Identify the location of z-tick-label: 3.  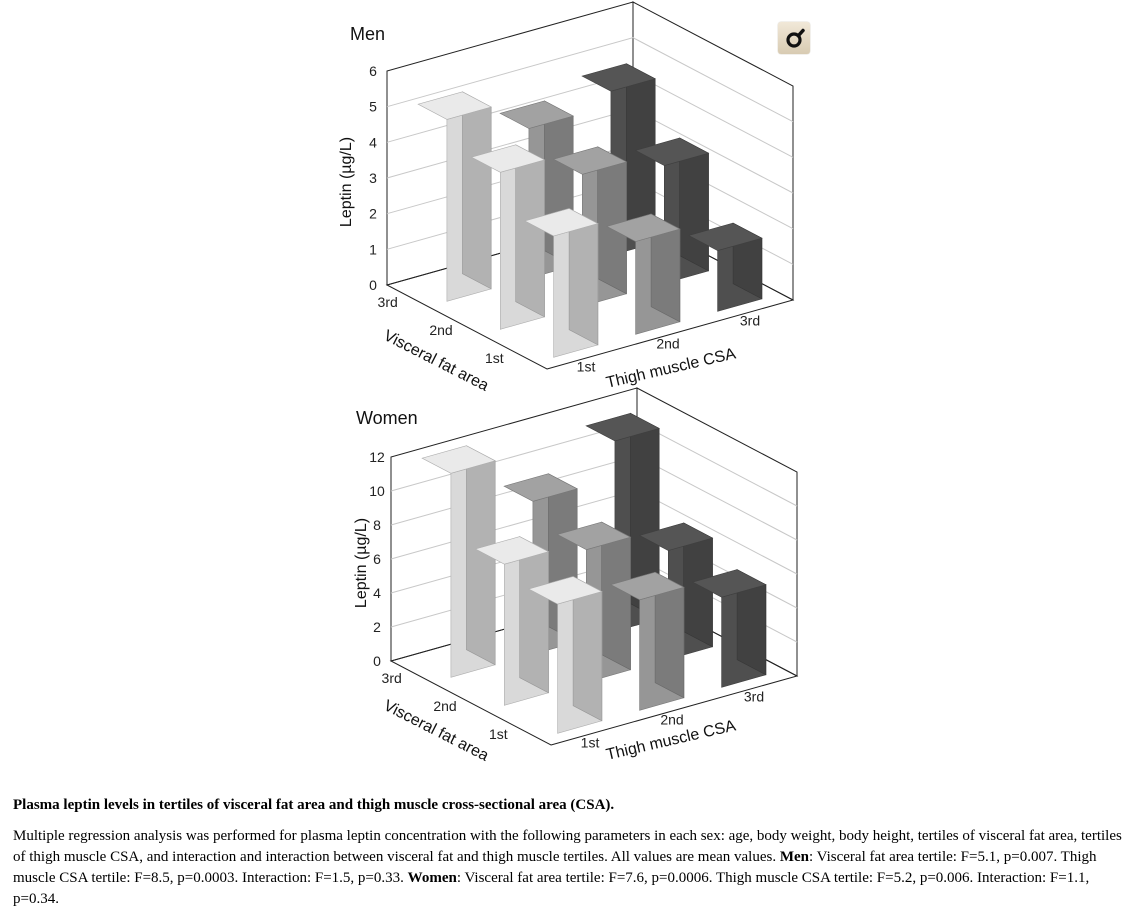
(373, 178).